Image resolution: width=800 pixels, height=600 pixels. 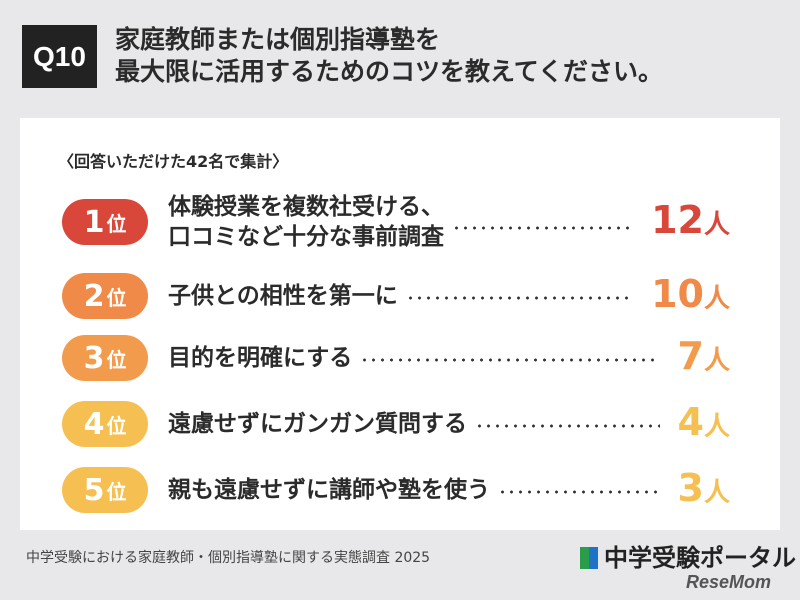 I want to click on count: 12人, so click(x=690, y=220).